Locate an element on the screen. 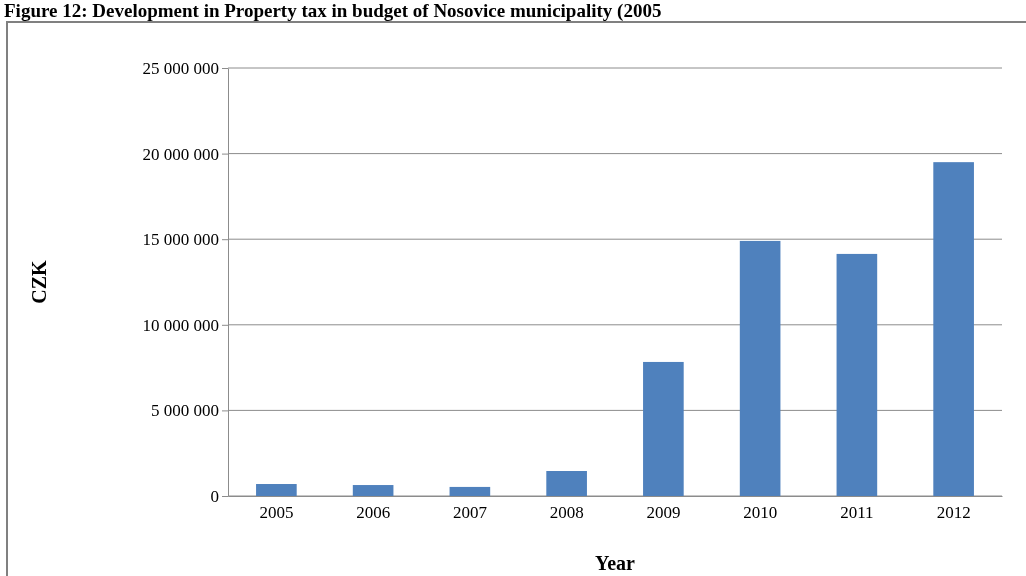 The width and height of the screenshot is (1026, 576). y-tick-label: 25 000 000 is located at coordinates (180, 68).